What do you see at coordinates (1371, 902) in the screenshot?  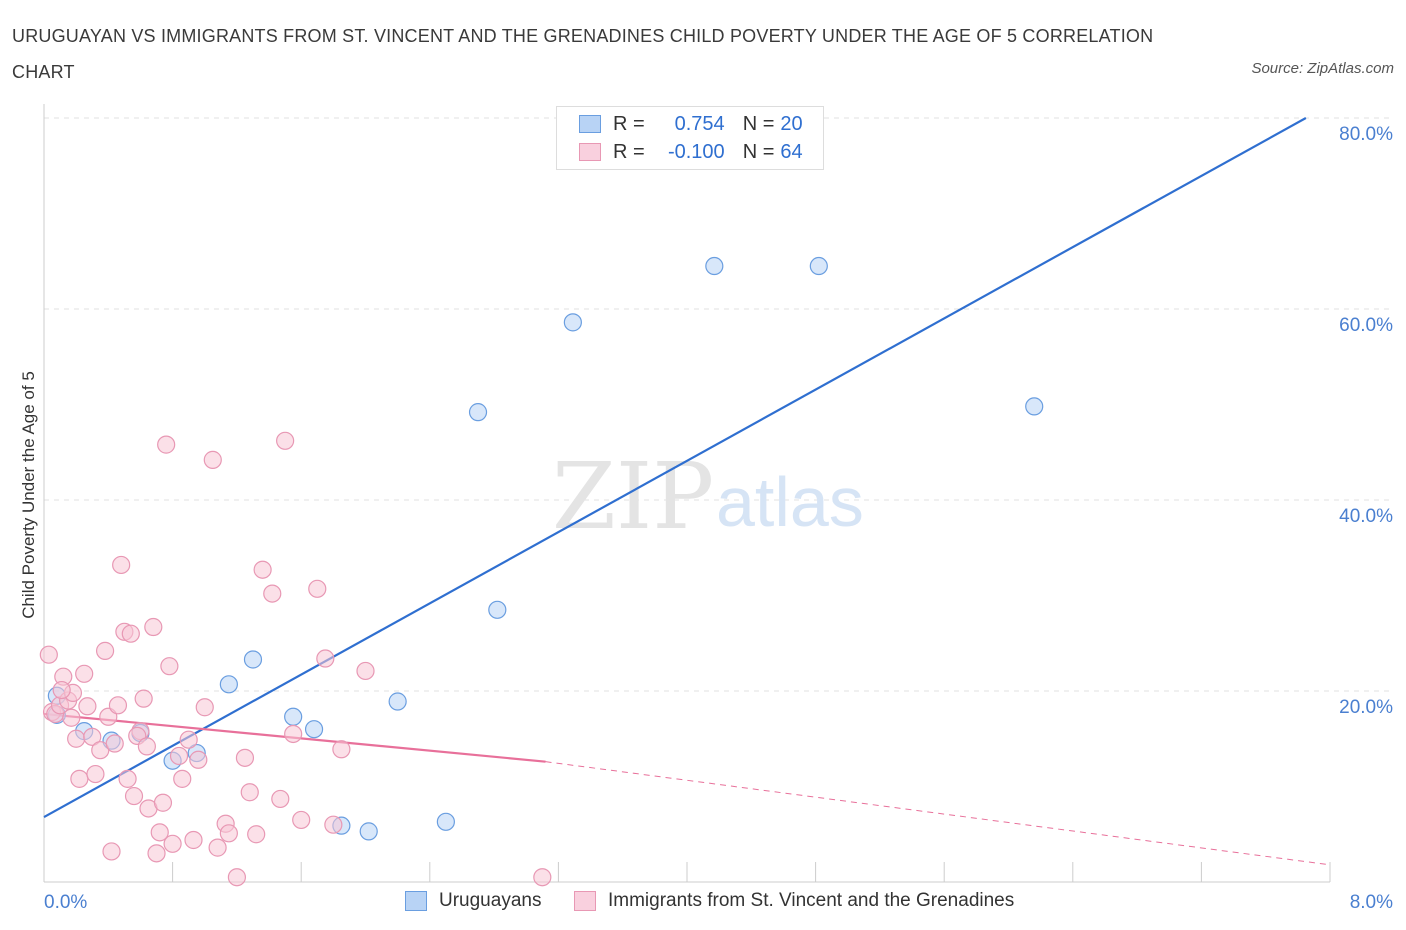 I see `x-tick-label: 8.0%` at bounding box center [1371, 902].